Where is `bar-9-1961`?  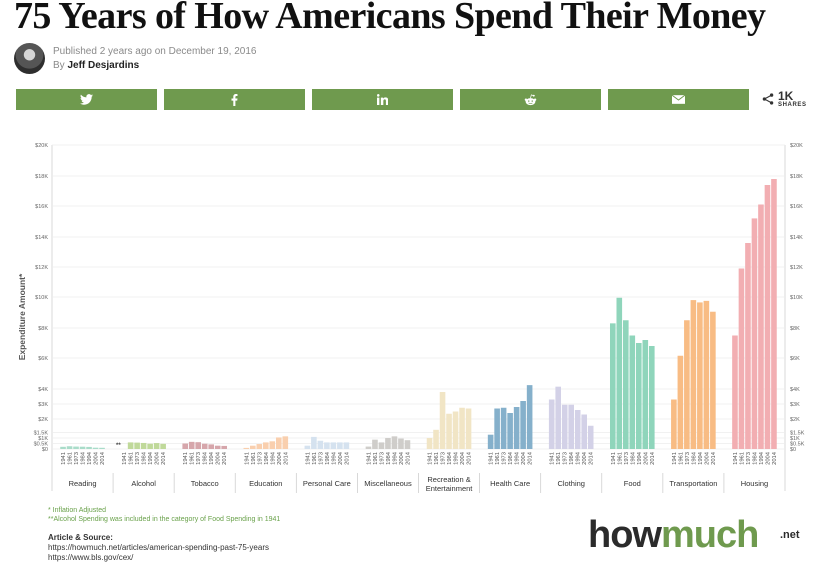 bar-9-1961 is located at coordinates (558, 417).